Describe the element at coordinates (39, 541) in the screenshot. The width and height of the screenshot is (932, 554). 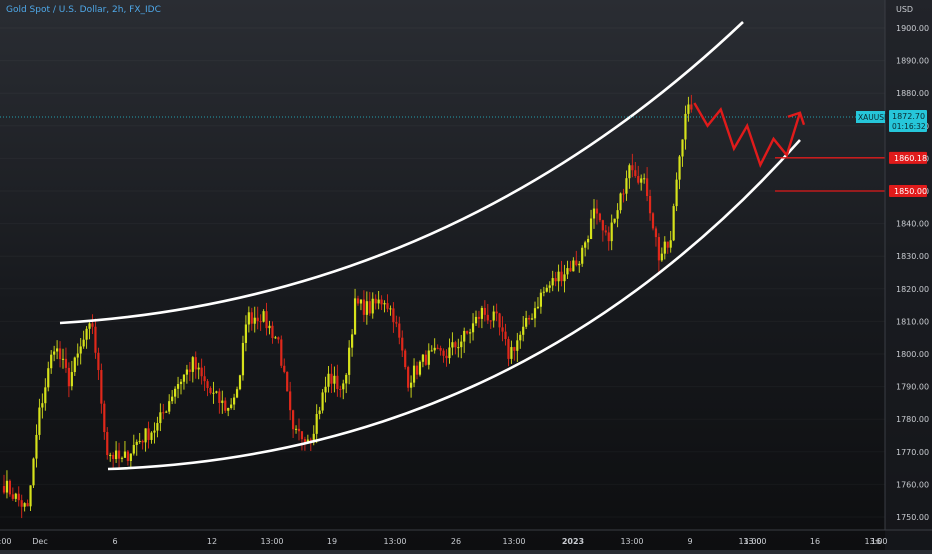
I see `time-tick-label: Dec` at that location.